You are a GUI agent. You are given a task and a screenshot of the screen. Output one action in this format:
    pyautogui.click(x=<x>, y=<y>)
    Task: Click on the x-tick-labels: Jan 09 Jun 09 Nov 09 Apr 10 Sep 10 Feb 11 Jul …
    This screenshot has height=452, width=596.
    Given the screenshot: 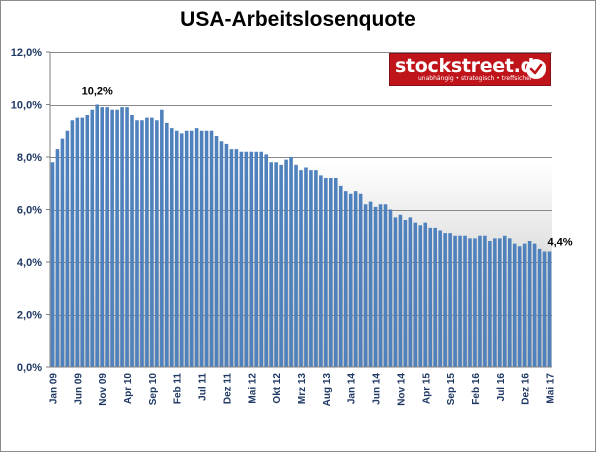 What is the action you would take?
    pyautogui.click(x=303, y=390)
    